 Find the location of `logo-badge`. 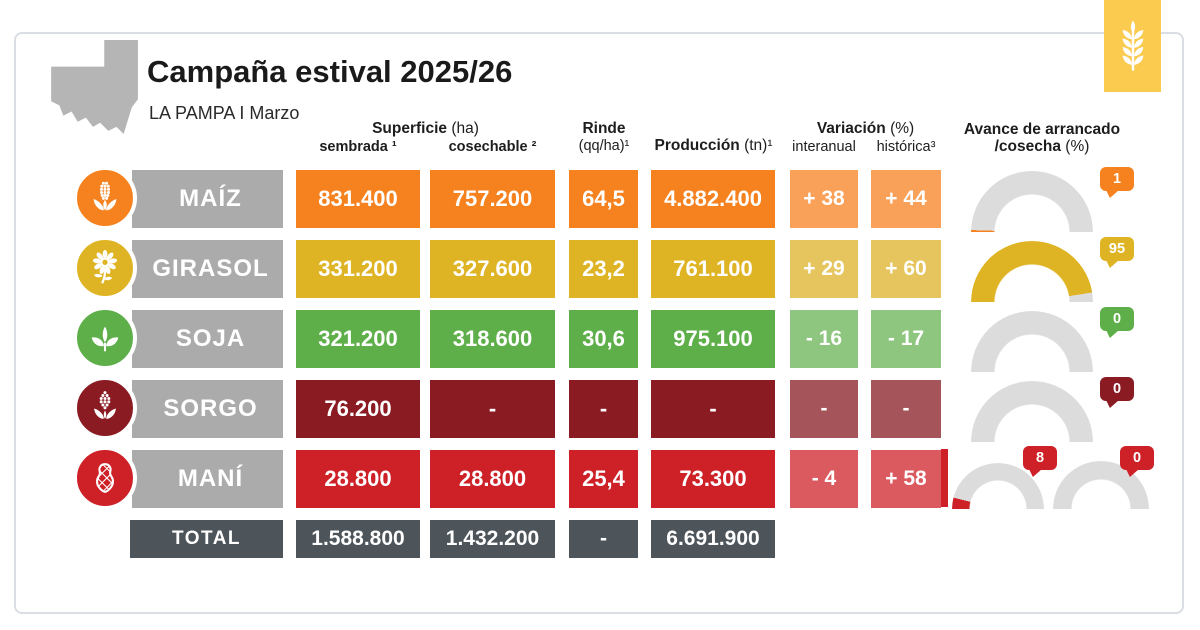

logo-badge is located at coordinates (1132, 46).